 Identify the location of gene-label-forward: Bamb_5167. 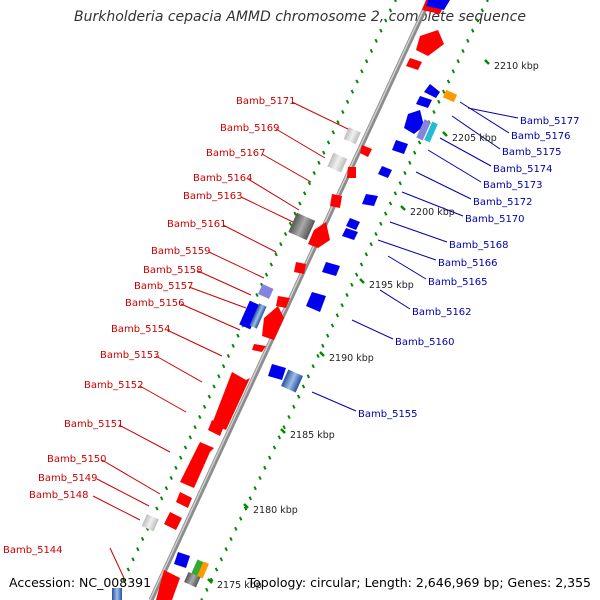
(236, 153).